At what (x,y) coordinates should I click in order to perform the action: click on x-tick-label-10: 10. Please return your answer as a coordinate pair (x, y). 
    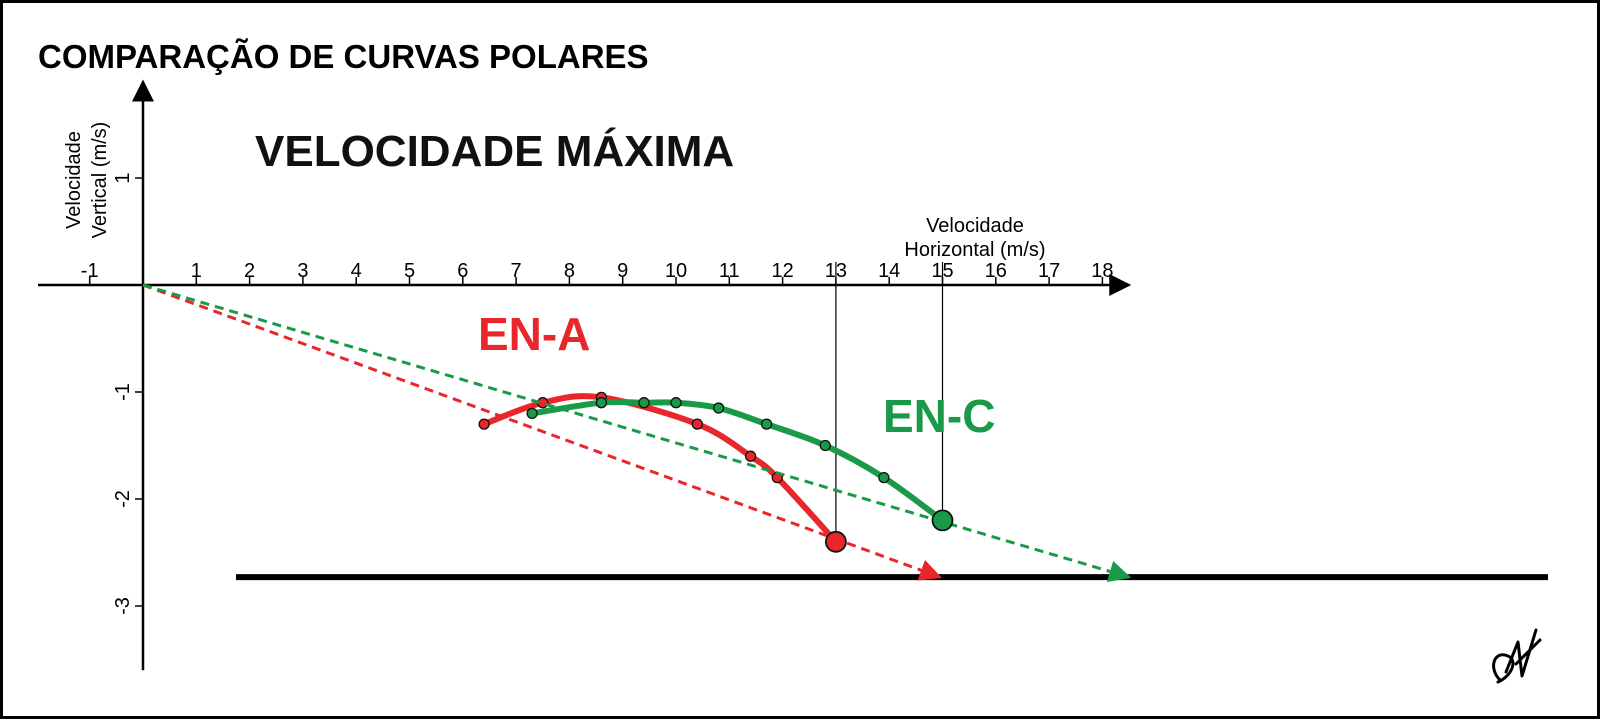
    Looking at the image, I should click on (676, 271).